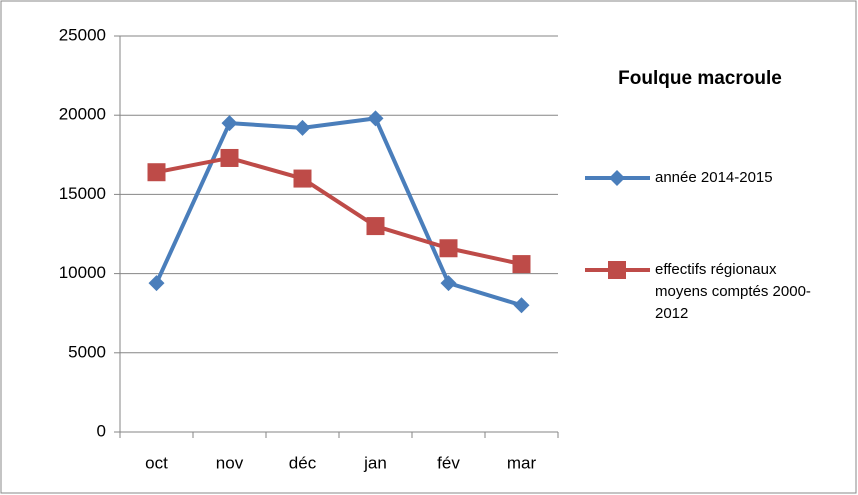  I want to click on y-tick-label: 15000, so click(82, 193).